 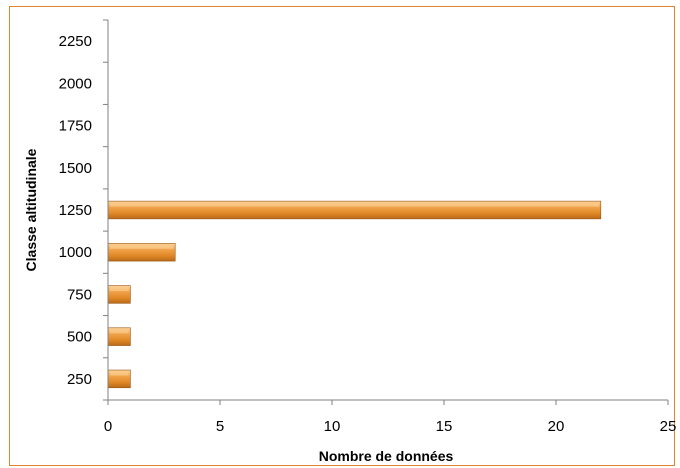 I want to click on y-tick-label-2000: 2000, so click(x=75, y=83).